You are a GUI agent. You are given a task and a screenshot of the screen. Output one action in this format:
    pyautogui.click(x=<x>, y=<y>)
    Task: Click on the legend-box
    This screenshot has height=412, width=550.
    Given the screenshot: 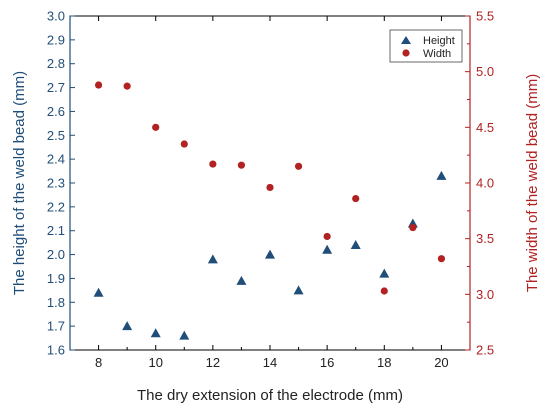 What is the action you would take?
    pyautogui.click(x=426, y=46)
    